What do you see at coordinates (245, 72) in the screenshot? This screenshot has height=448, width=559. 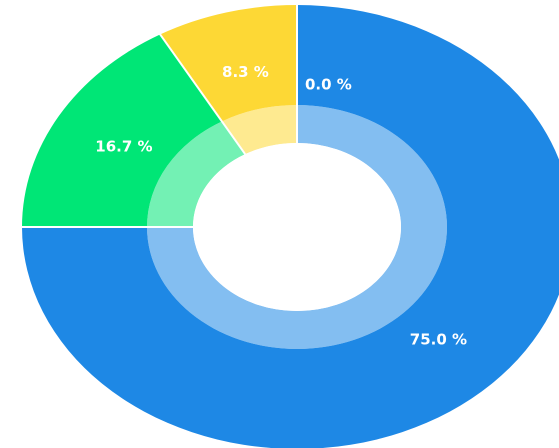 I see `slice-label-2: 8.3 %` at bounding box center [245, 72].